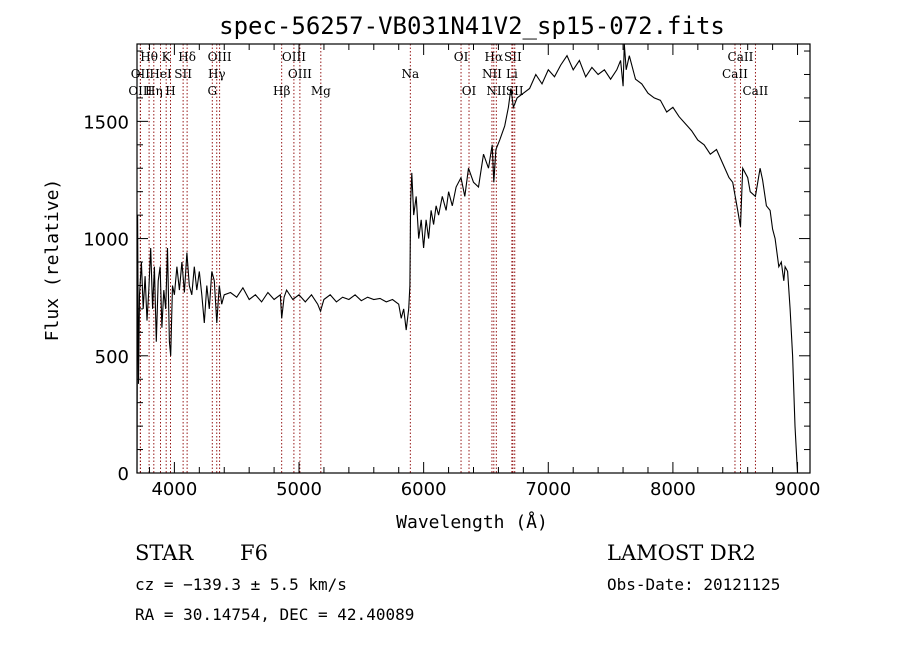  Describe the element at coordinates (106, 122) in the screenshot. I see `y-tick-label: 1500` at that location.